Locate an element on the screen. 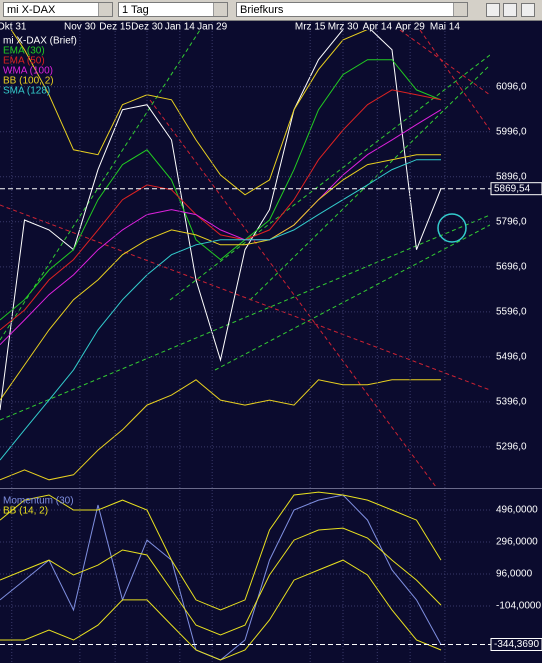 Image resolution: width=542 pixels, height=663 pixels. legend-entry: WMA (100) is located at coordinates (28, 71).